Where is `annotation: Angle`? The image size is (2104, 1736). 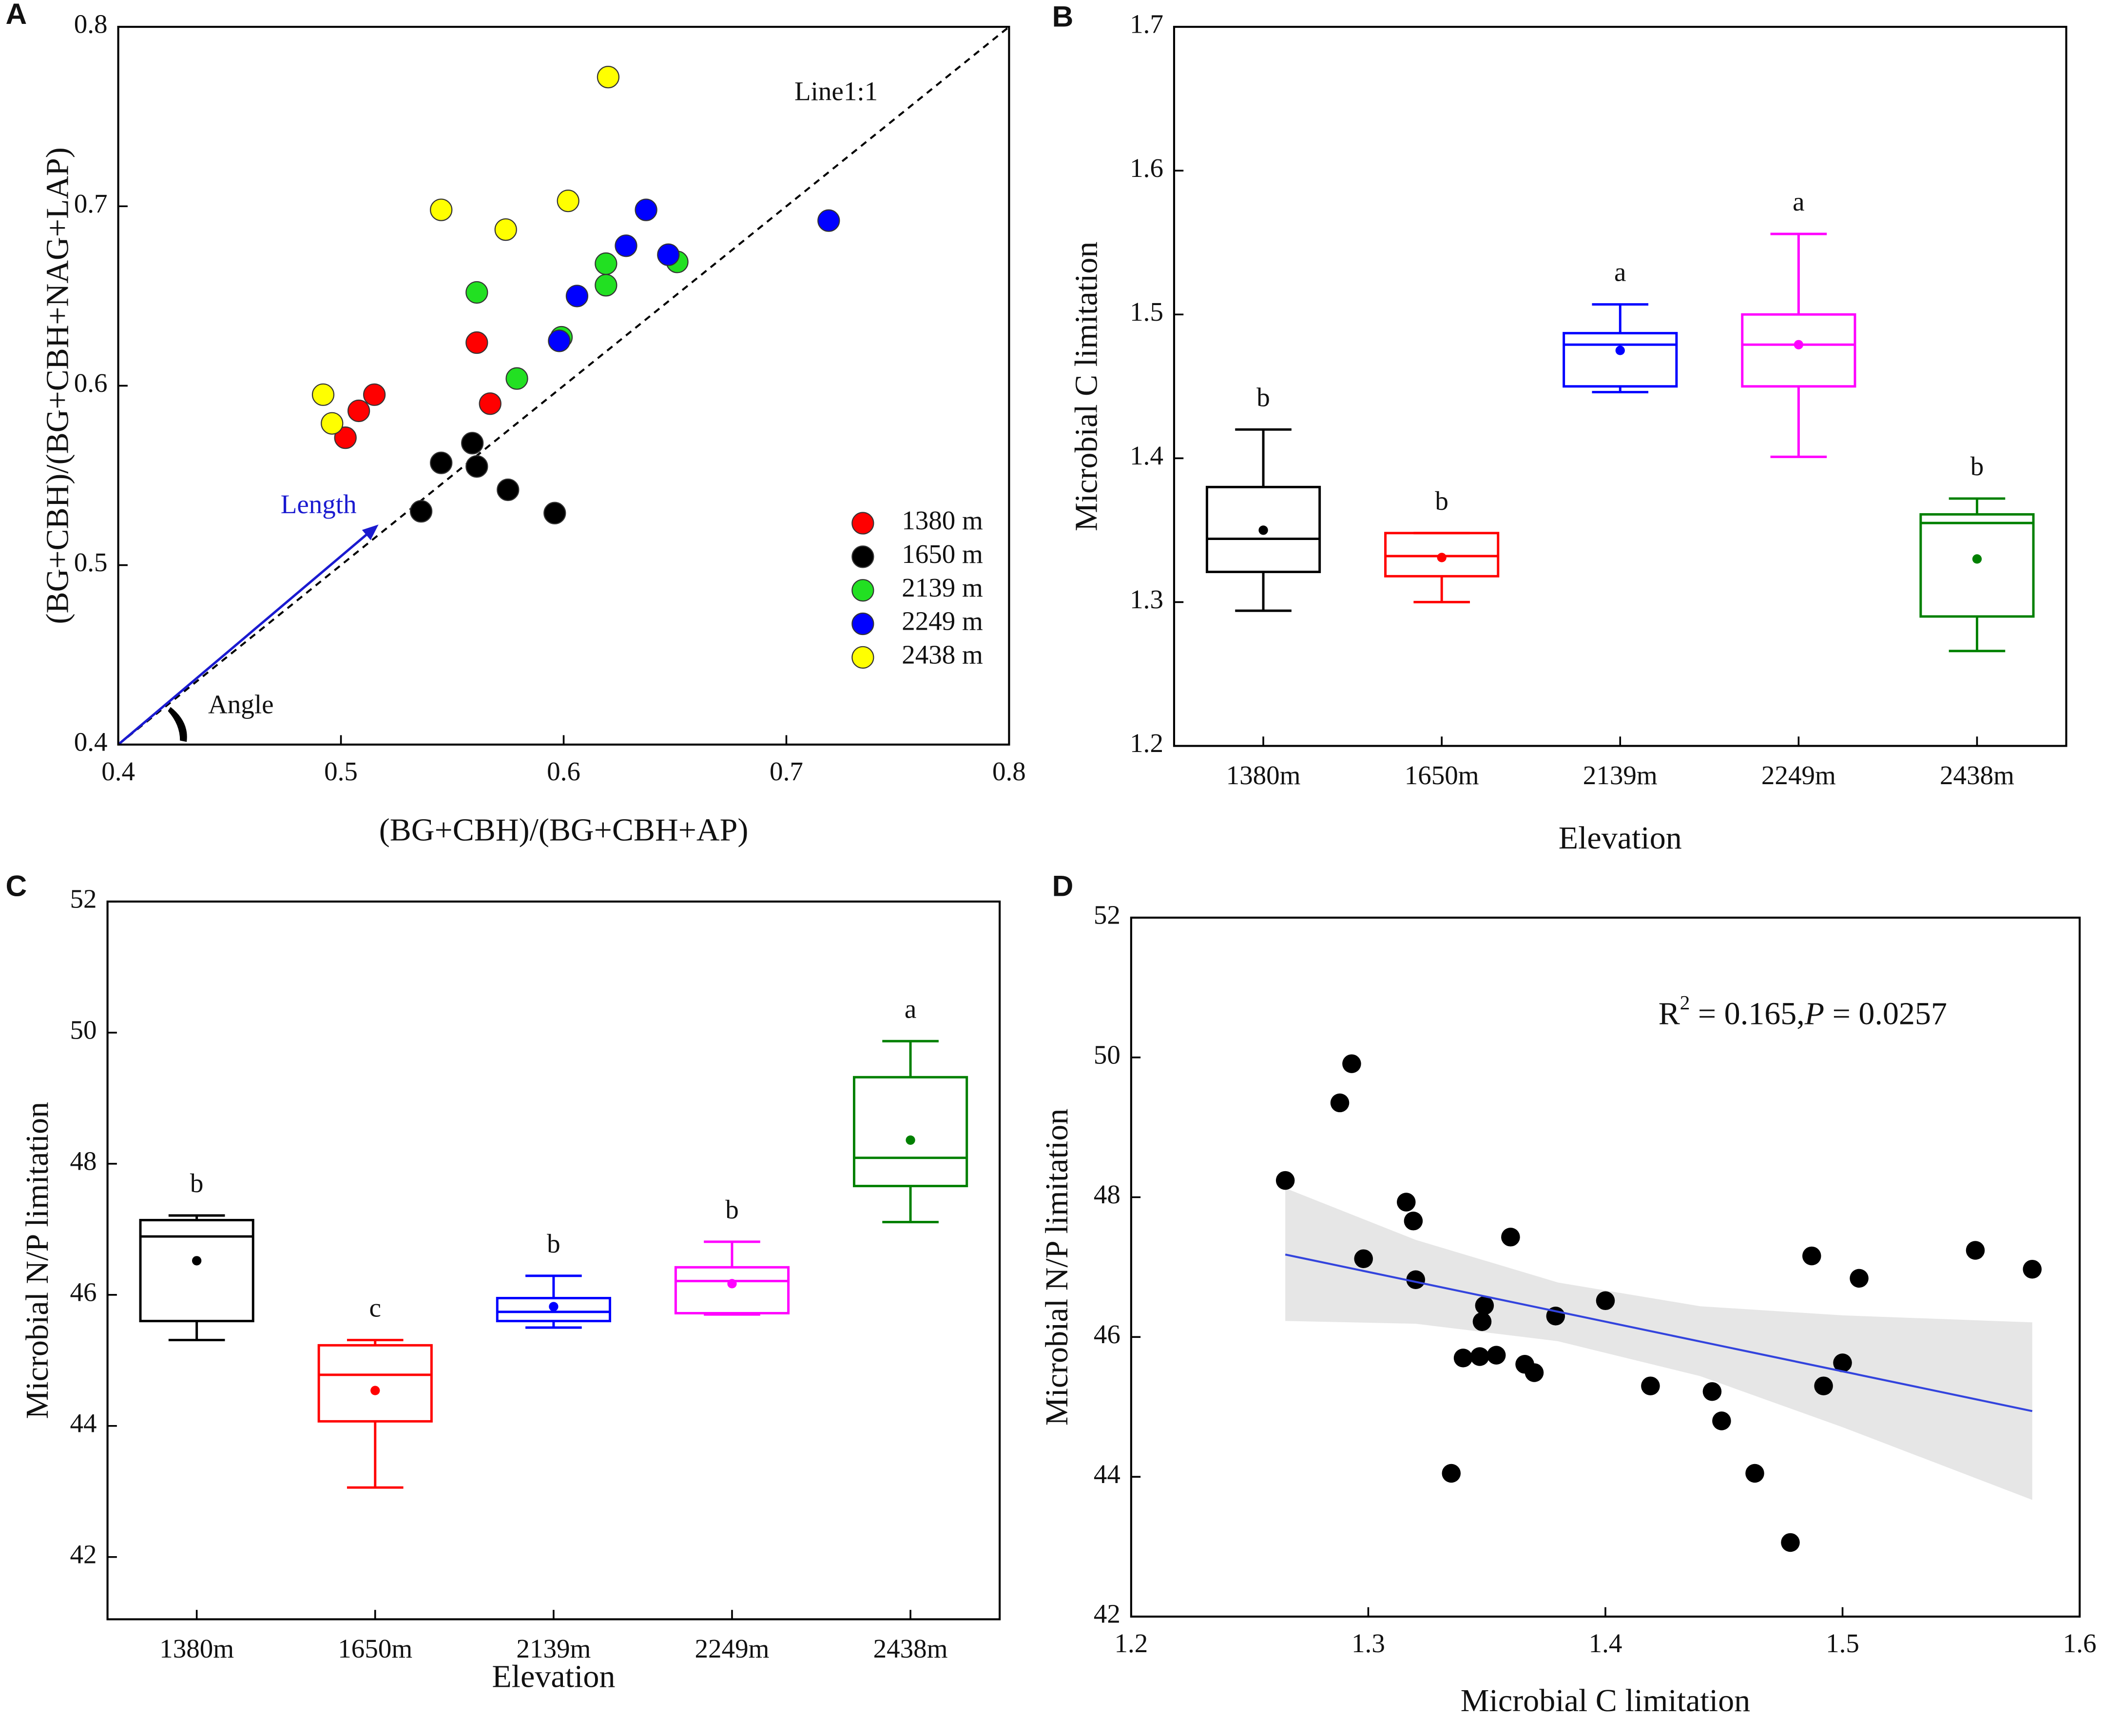
annotation: Angle is located at coordinates (241, 704).